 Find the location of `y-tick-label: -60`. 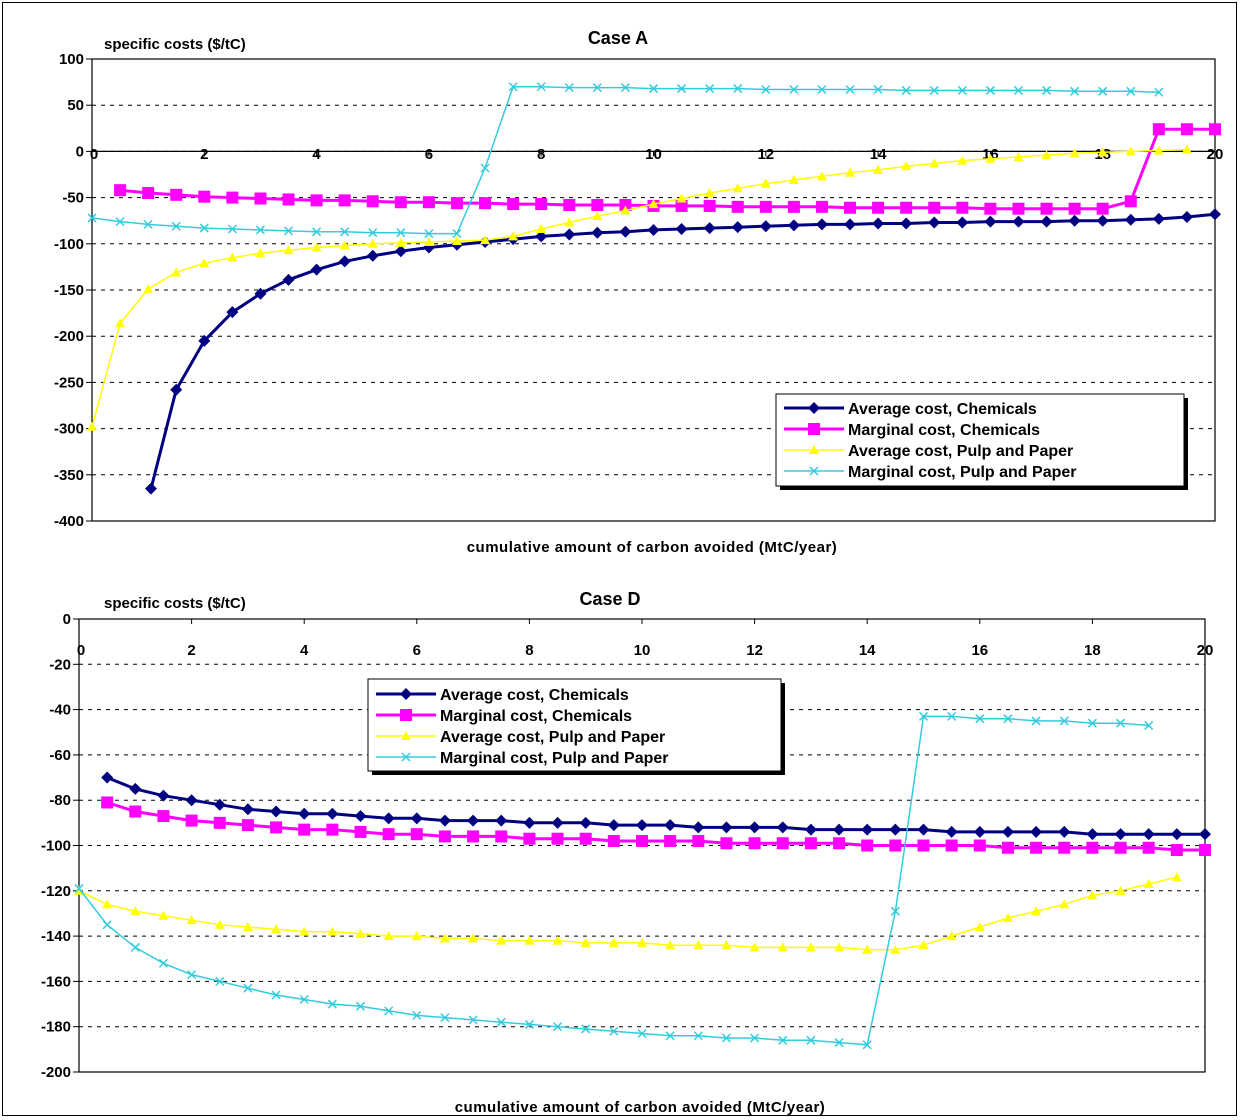

y-tick-label: -60 is located at coordinates (60, 755).